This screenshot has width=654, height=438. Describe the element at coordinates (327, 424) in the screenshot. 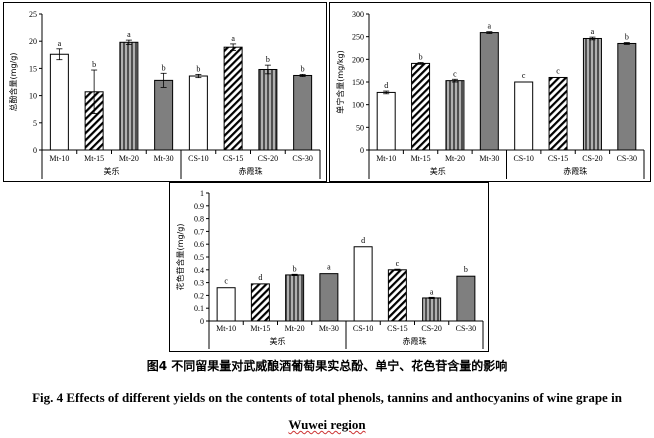

I see `caption-english-line2: Wuwei region` at that location.